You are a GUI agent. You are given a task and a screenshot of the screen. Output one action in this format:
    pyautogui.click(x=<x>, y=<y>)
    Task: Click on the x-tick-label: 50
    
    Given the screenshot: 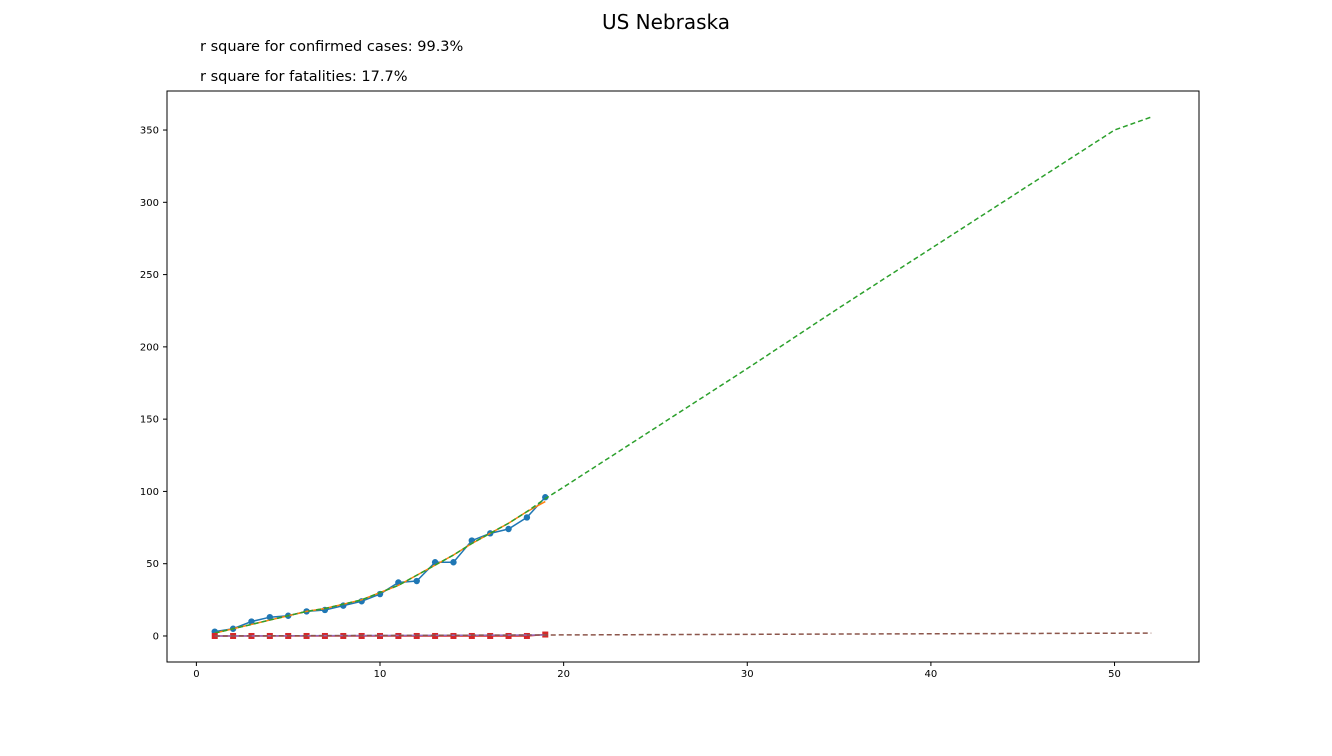 What is the action you would take?
    pyautogui.click(x=1114, y=674)
    